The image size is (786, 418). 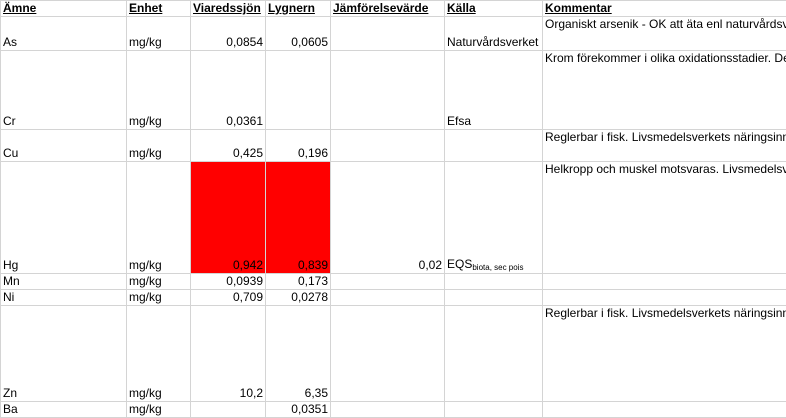 I want to click on cell-lygnern, so click(x=298, y=90).